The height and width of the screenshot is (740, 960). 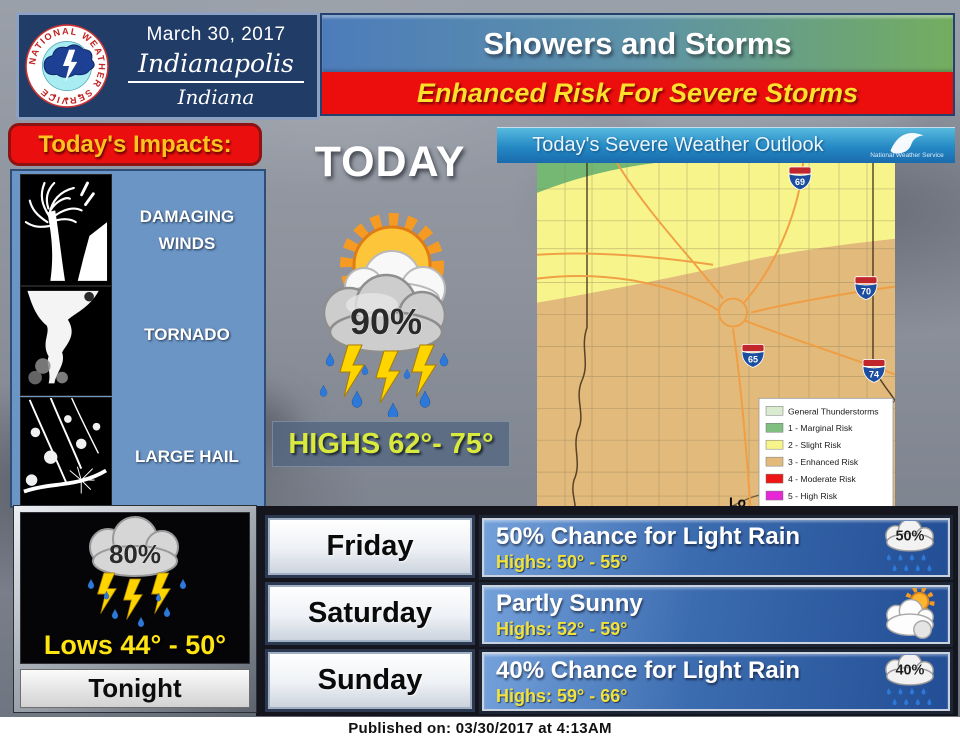 I want to click on today-thunderstorm-icon: 90%, so click(x=387, y=313).